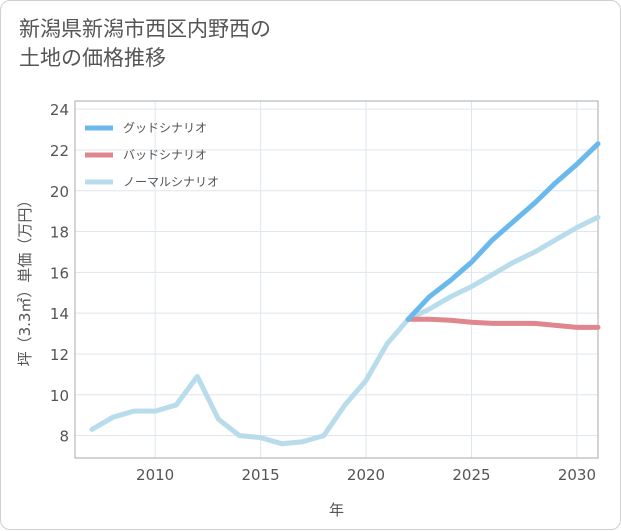 The height and width of the screenshot is (531, 621). What do you see at coordinates (59, 192) in the screenshot?
I see `y-tick-label: 20` at bounding box center [59, 192].